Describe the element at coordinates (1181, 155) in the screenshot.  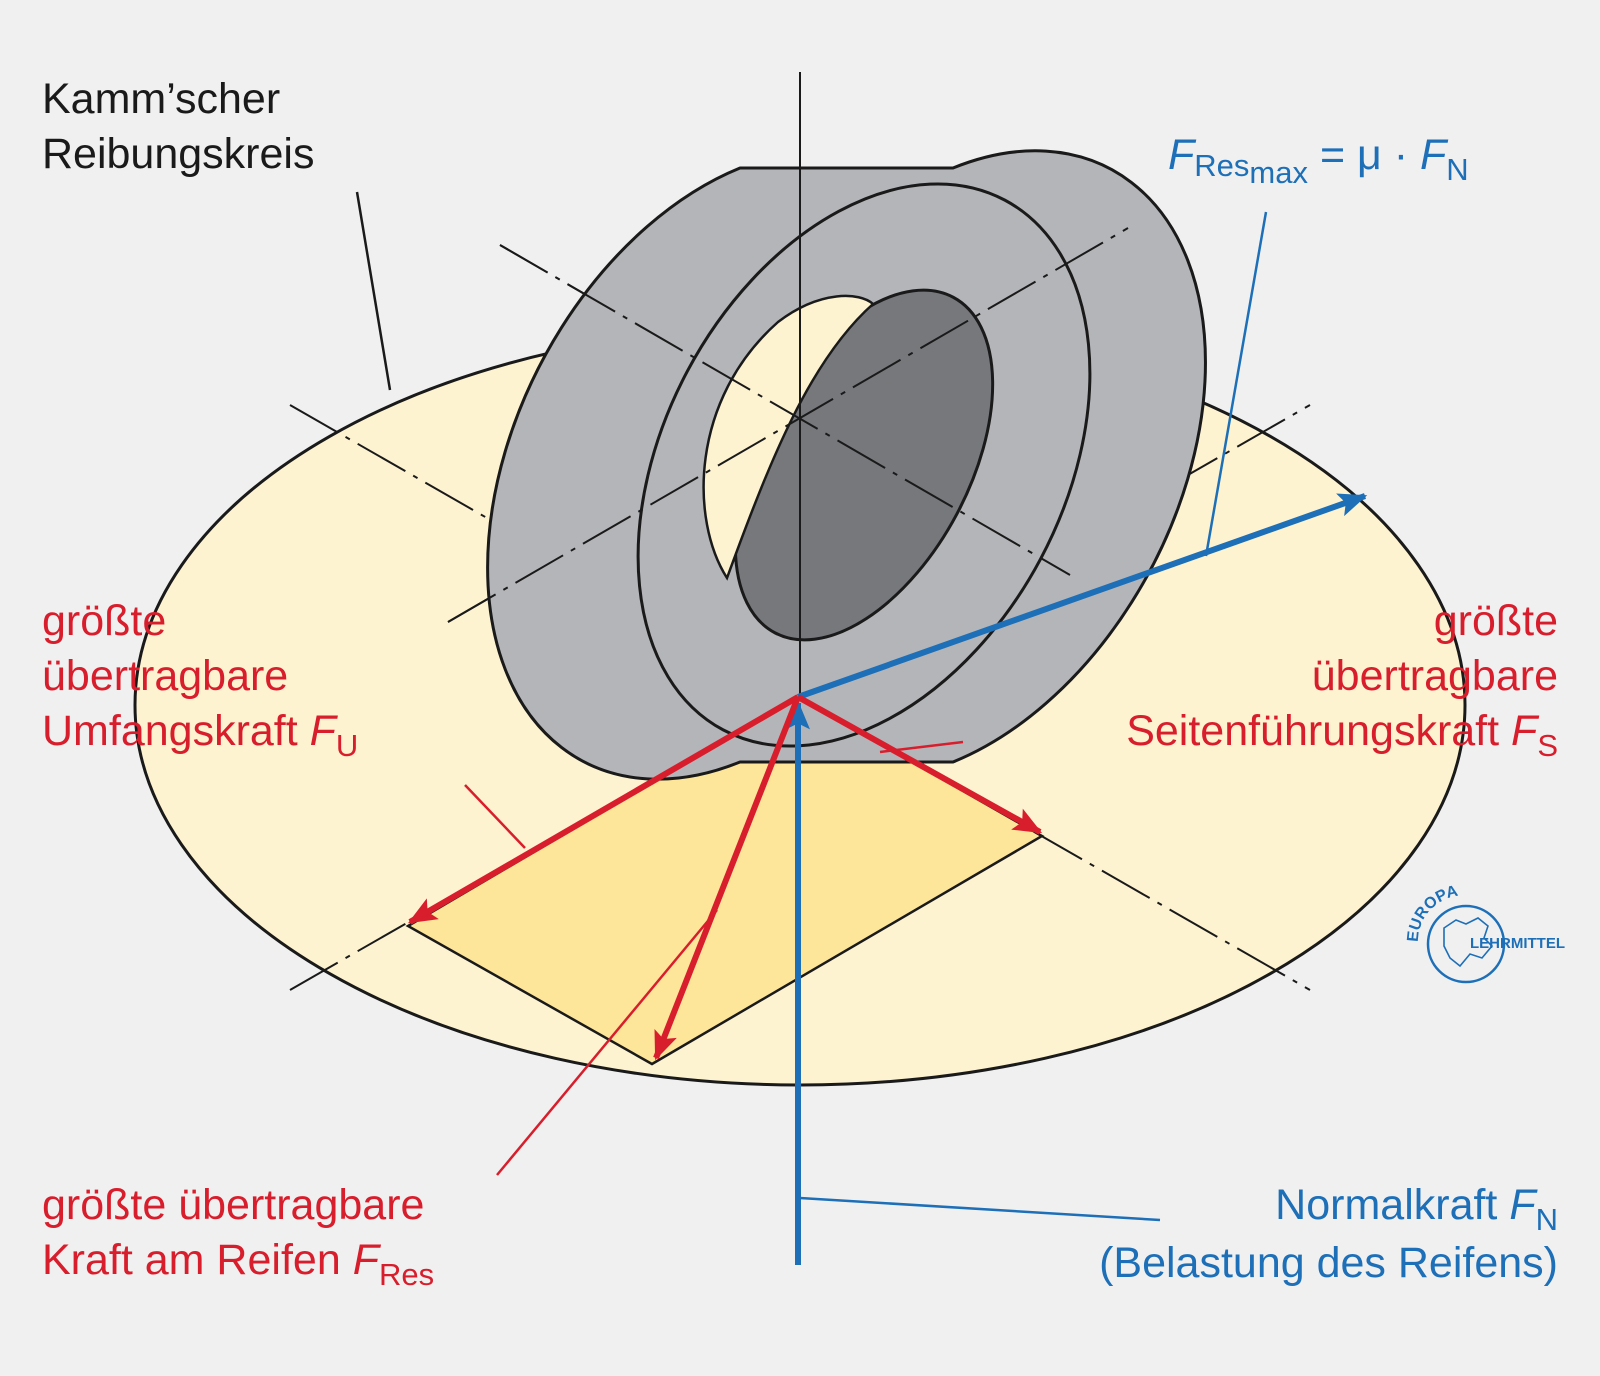
I see `fresmax-f: F` at that location.